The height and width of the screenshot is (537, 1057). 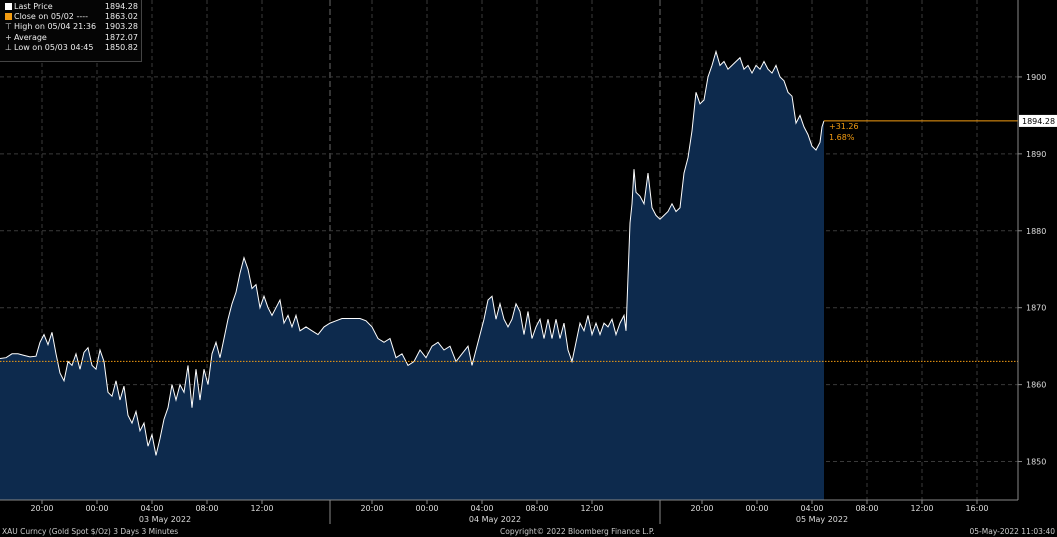 I want to click on legend-row: + Average 1872.07, so click(x=72, y=38).